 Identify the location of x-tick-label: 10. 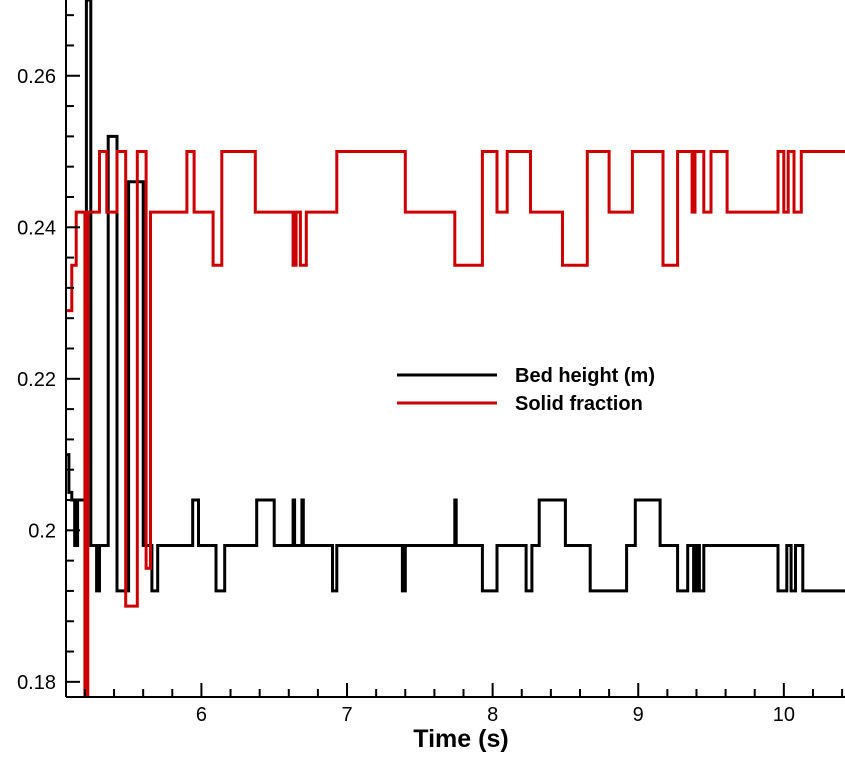
(784, 715).